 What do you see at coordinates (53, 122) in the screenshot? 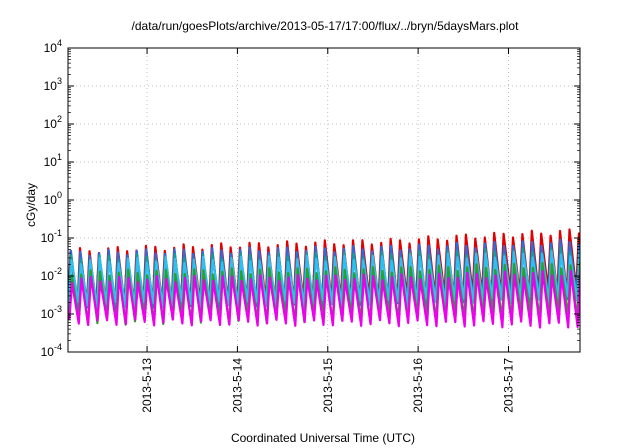
I see `y-tick-label: 10²` at bounding box center [53, 122].